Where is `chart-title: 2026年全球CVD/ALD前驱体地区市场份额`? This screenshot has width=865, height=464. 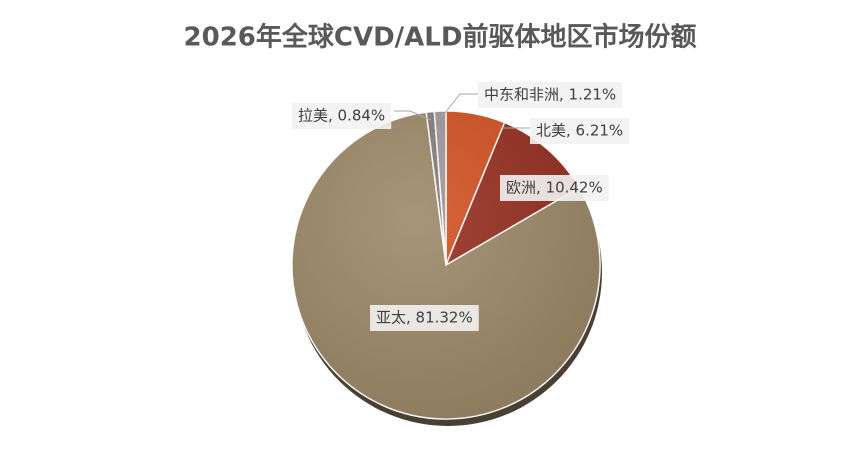 chart-title: 2026年全球CVD/ALD前驱体地区市场份额 is located at coordinates (440, 37).